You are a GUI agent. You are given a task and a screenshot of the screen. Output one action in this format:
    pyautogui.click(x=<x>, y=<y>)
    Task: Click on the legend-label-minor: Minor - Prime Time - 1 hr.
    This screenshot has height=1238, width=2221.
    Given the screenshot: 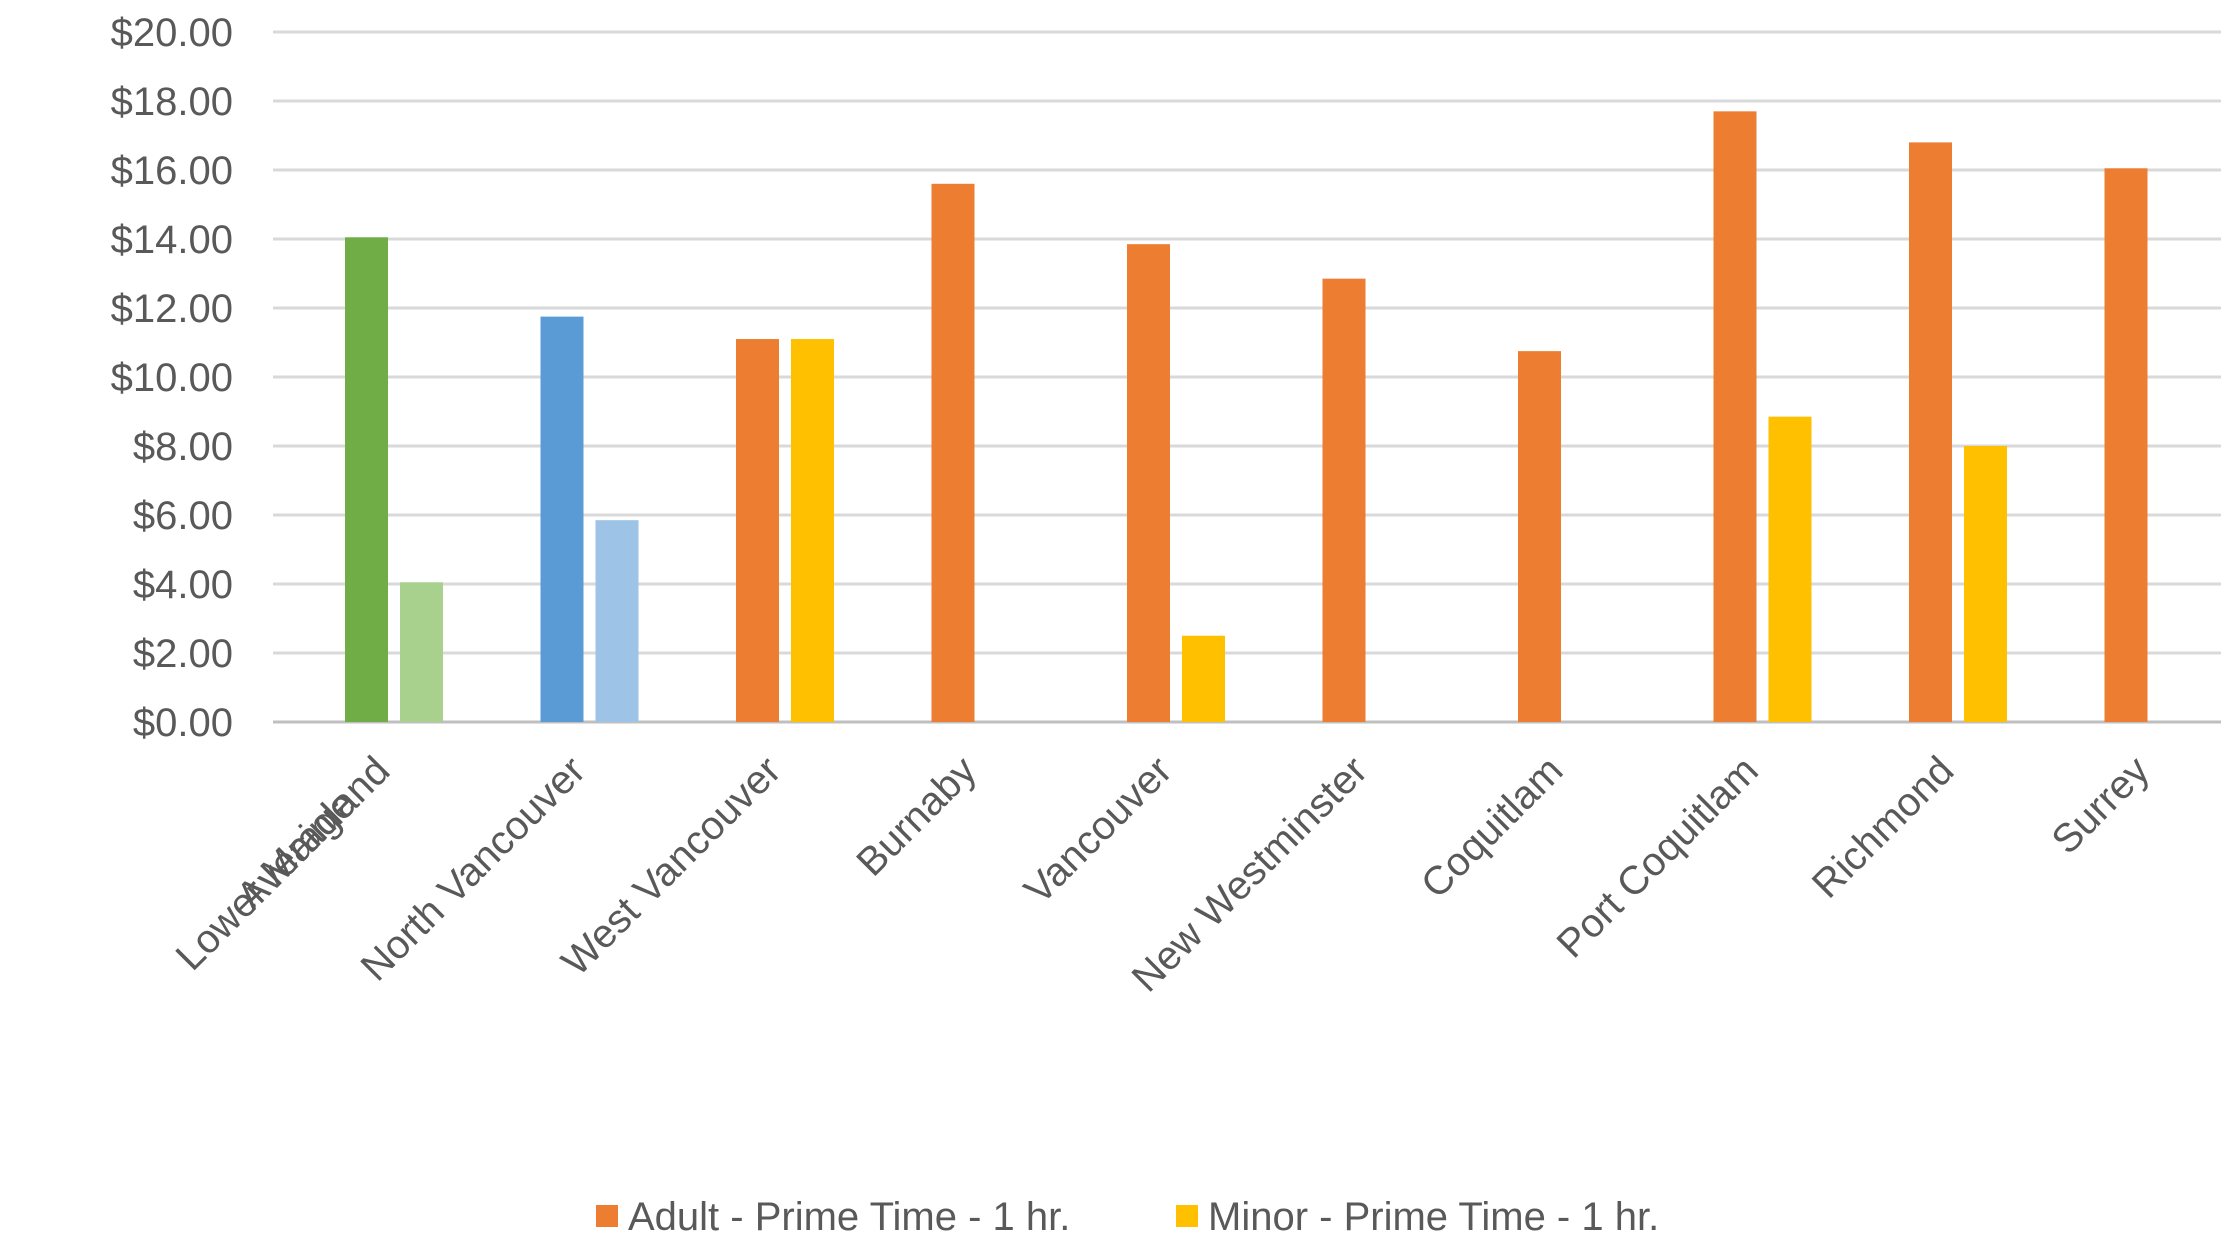 What is the action you would take?
    pyautogui.click(x=1433, y=1216)
    